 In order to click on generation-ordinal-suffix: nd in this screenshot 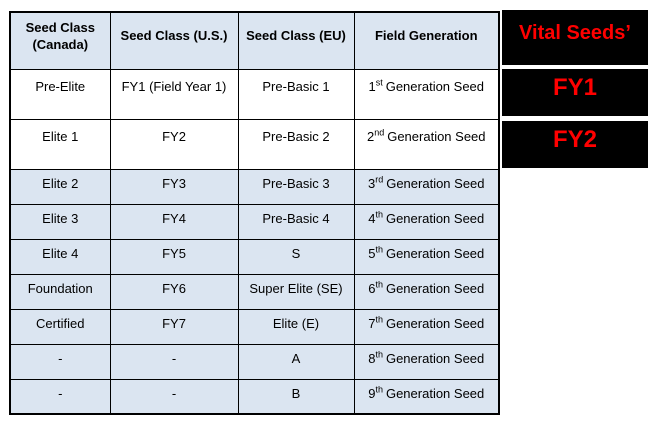, I will do `click(379, 132)`.